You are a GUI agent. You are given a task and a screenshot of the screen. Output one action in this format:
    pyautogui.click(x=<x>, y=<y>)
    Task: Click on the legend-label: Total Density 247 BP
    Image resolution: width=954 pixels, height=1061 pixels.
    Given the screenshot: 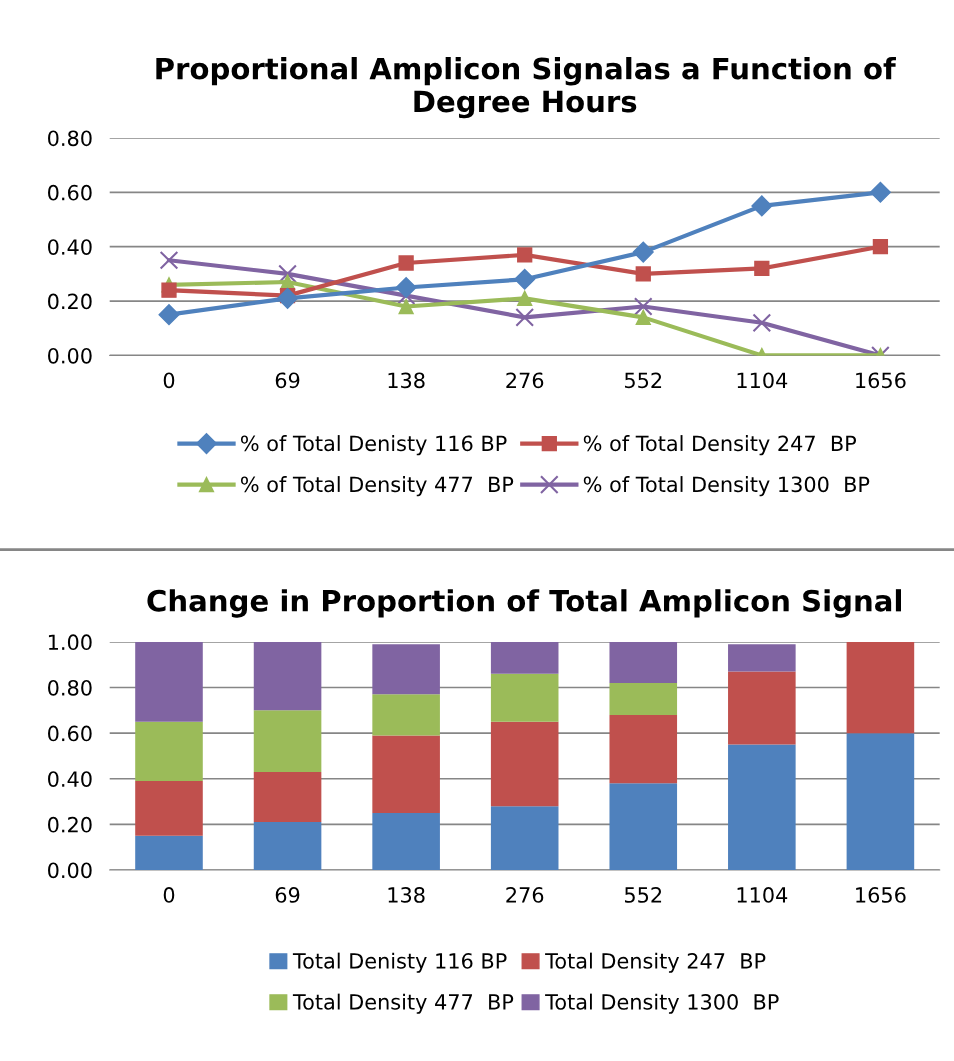 What is the action you would take?
    pyautogui.click(x=655, y=962)
    